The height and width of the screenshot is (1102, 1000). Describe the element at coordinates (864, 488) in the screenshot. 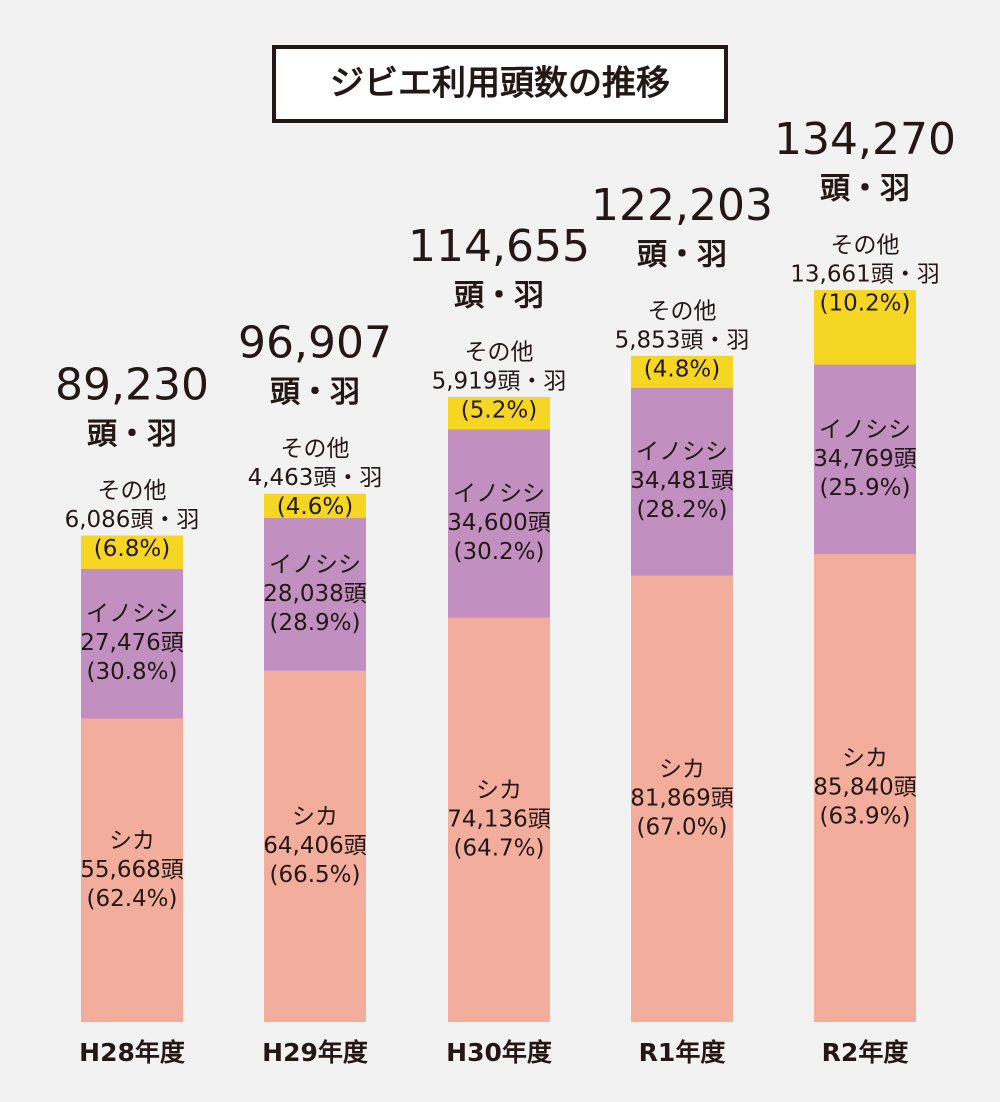

I see `share-label: (25.9%)` at that location.